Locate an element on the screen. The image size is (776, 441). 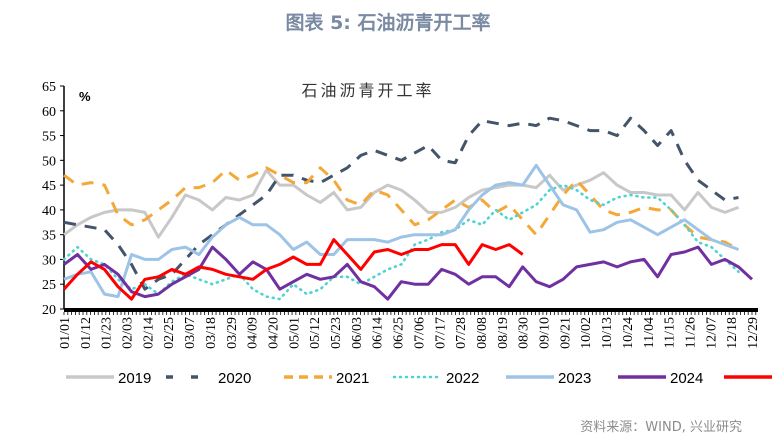
source-note: 资料来源：WIND, 兴业研究 is located at coordinates (661, 427).